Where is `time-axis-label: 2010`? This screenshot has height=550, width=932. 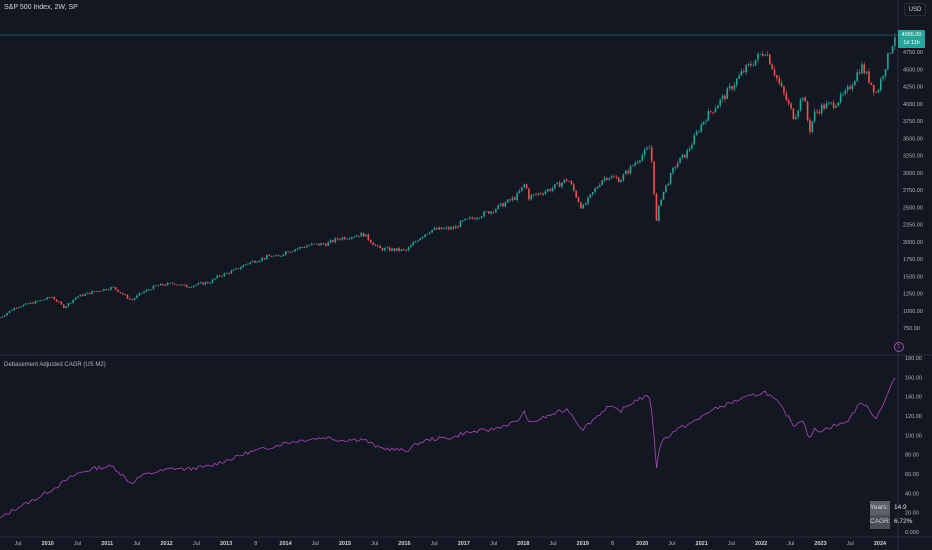 time-axis-label: 2010 is located at coordinates (48, 544).